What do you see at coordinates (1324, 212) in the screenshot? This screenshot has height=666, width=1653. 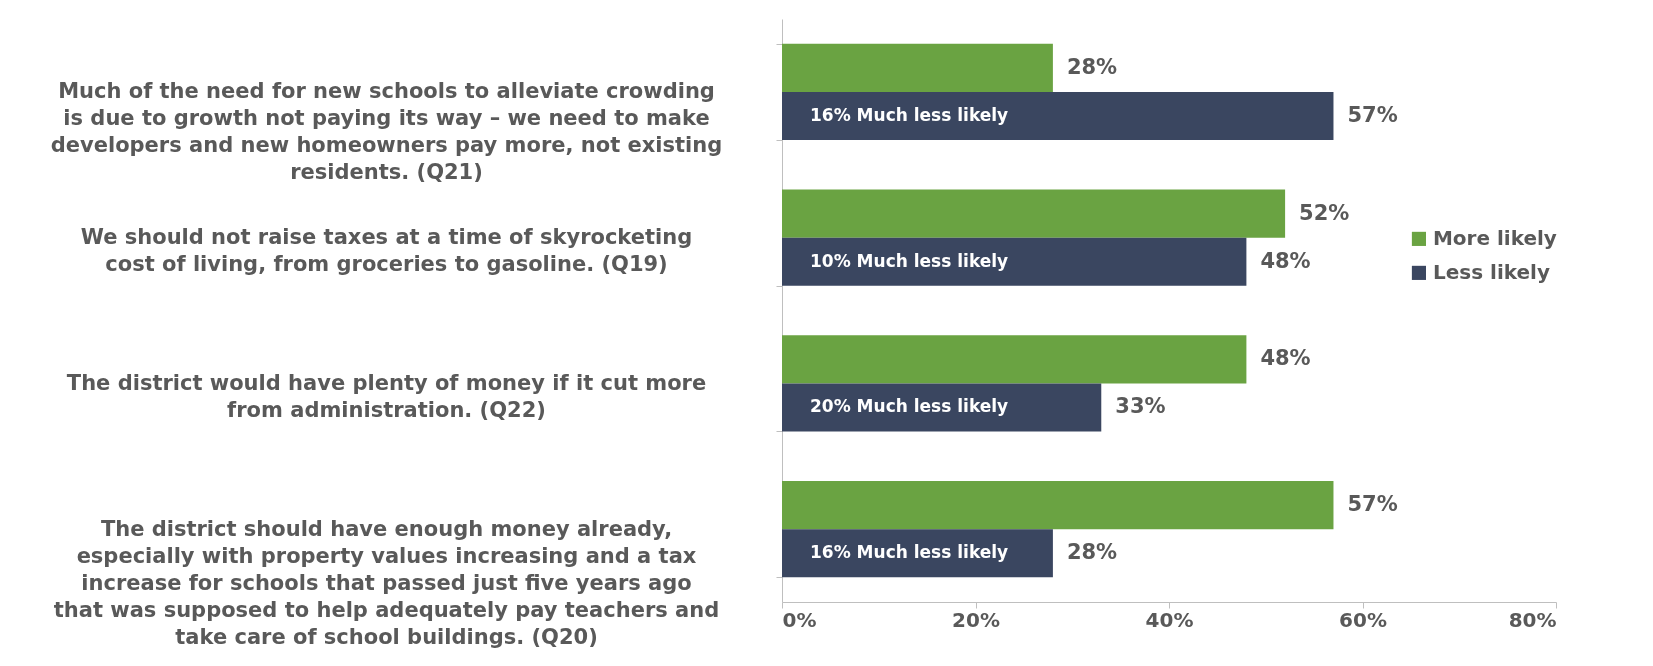 I see `data-label: 52%` at bounding box center [1324, 212].